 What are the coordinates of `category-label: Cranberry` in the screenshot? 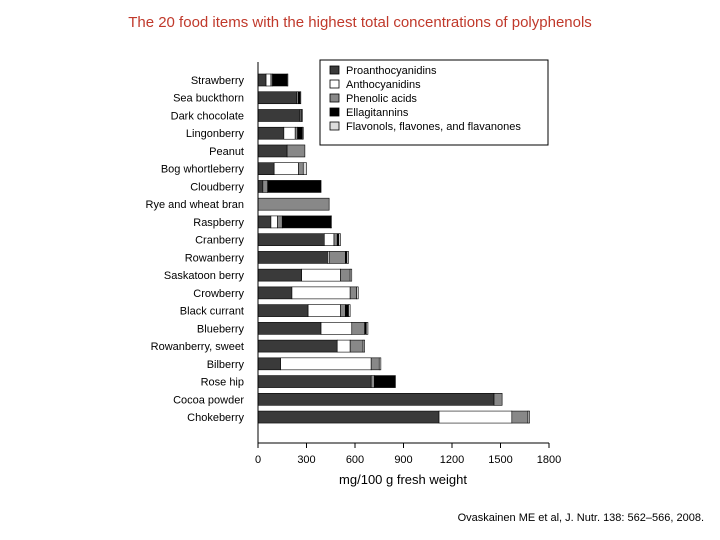 It's located at (219, 241).